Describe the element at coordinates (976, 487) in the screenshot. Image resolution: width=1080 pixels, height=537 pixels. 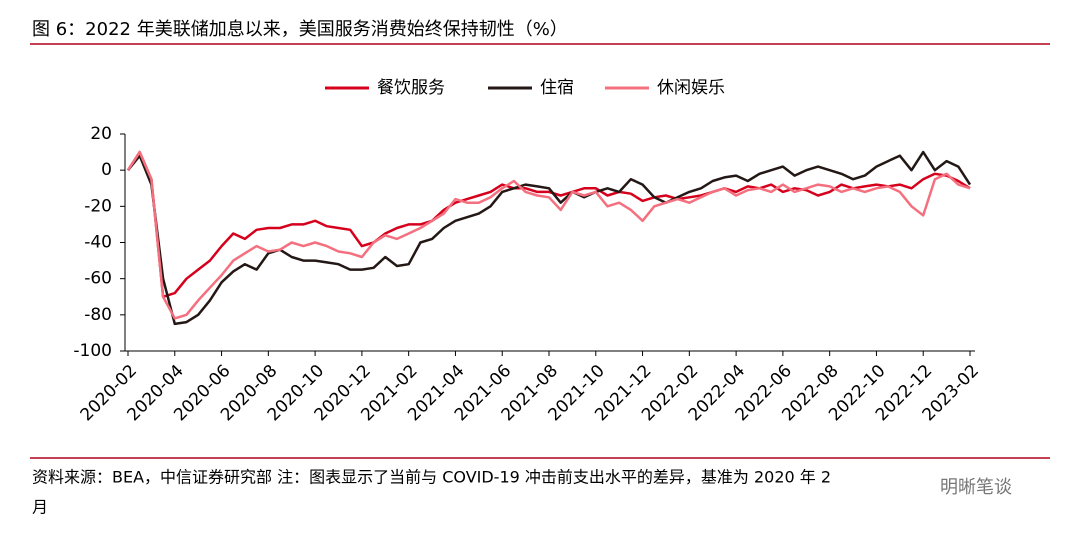
I see `watermark: 明晰笔谈` at that location.